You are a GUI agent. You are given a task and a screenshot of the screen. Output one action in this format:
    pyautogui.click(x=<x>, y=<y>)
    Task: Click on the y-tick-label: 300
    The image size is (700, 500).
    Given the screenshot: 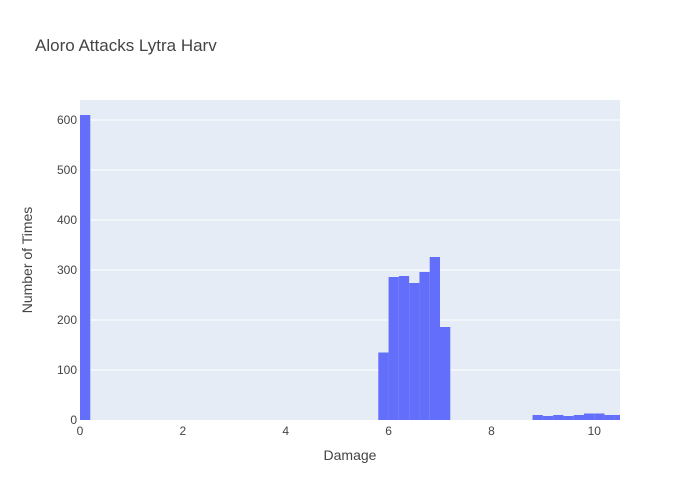 What is the action you would take?
    pyautogui.click(x=67, y=270)
    